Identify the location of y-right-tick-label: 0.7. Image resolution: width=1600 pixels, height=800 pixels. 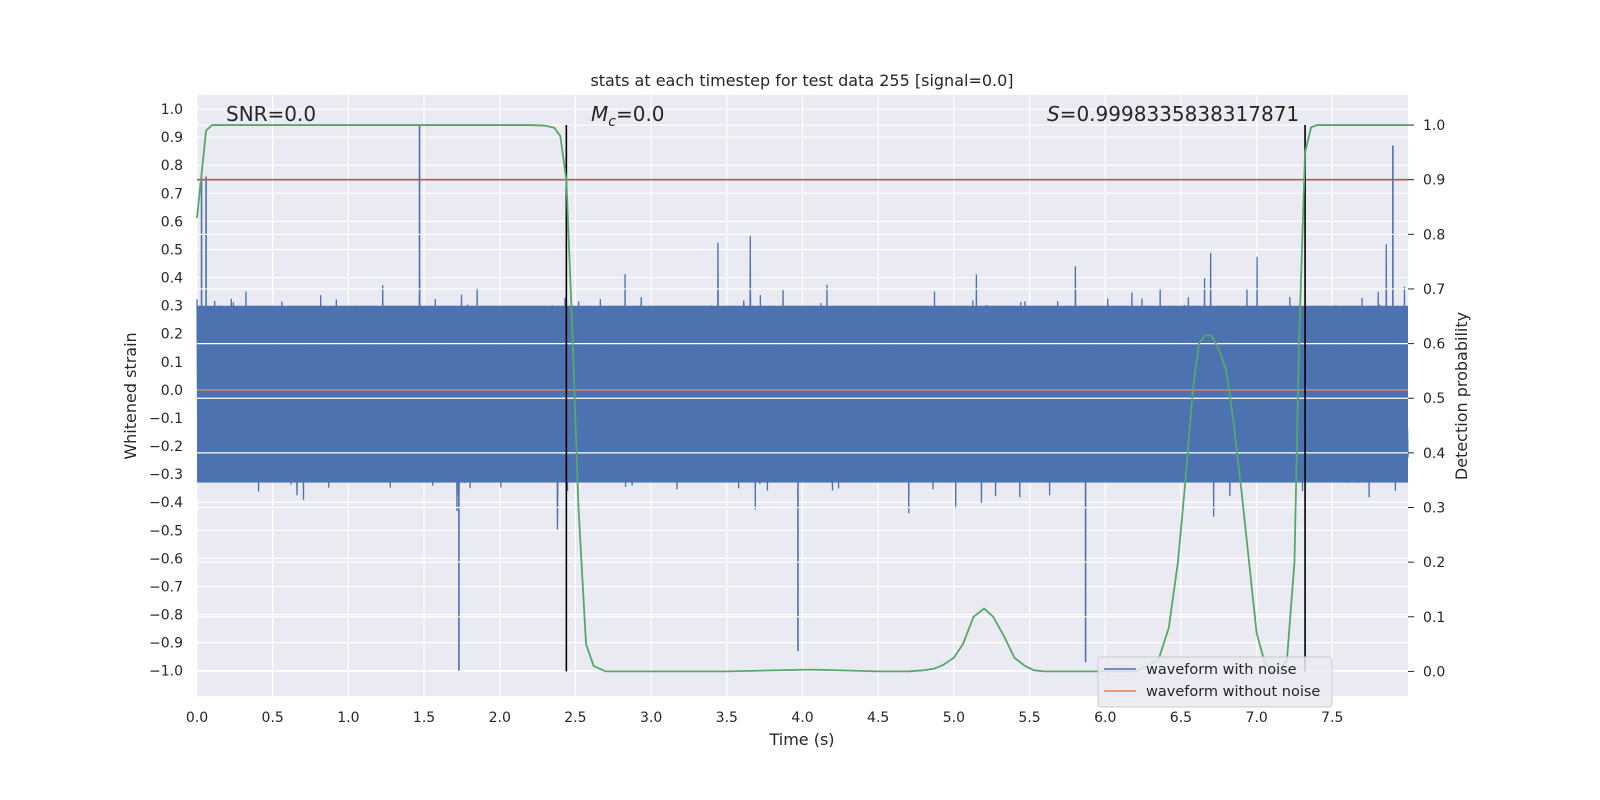
(1434, 290).